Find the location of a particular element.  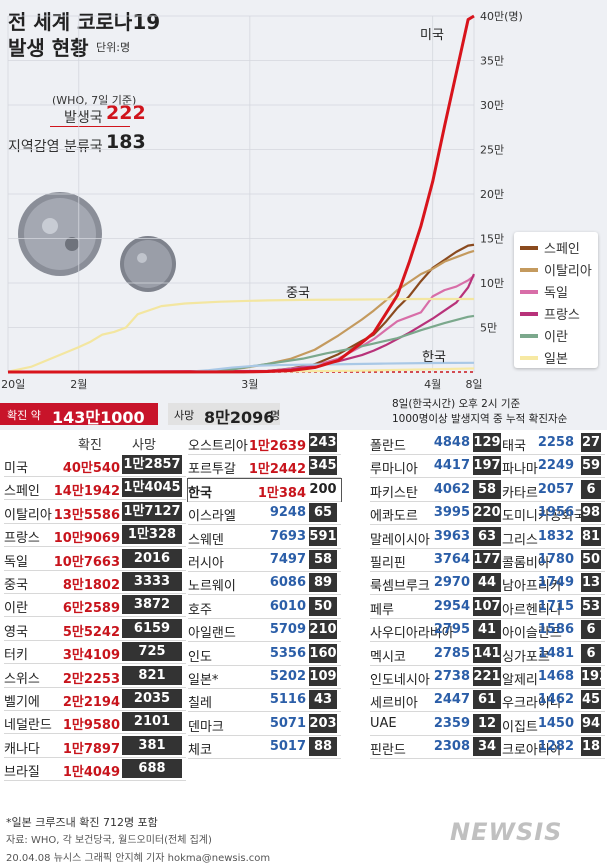

death-value: 89 is located at coordinates (323, 583).